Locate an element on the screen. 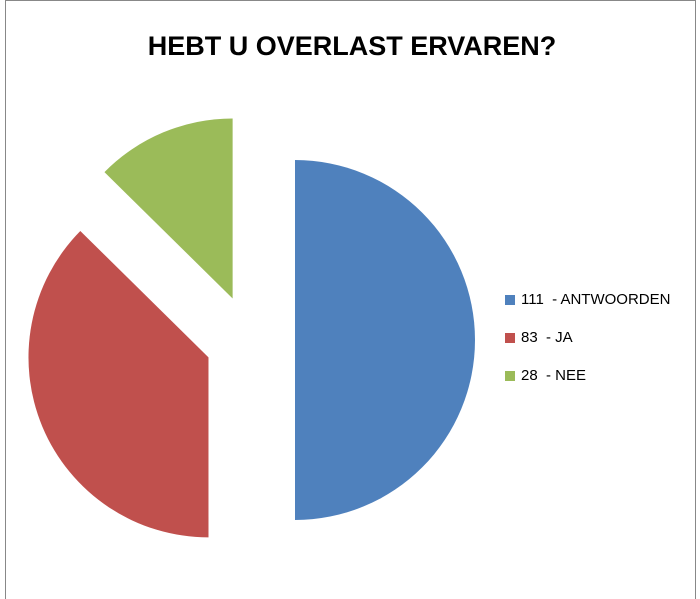 The height and width of the screenshot is (599, 700). legend-label: 111 - ANTWOORDEN is located at coordinates (595, 299).